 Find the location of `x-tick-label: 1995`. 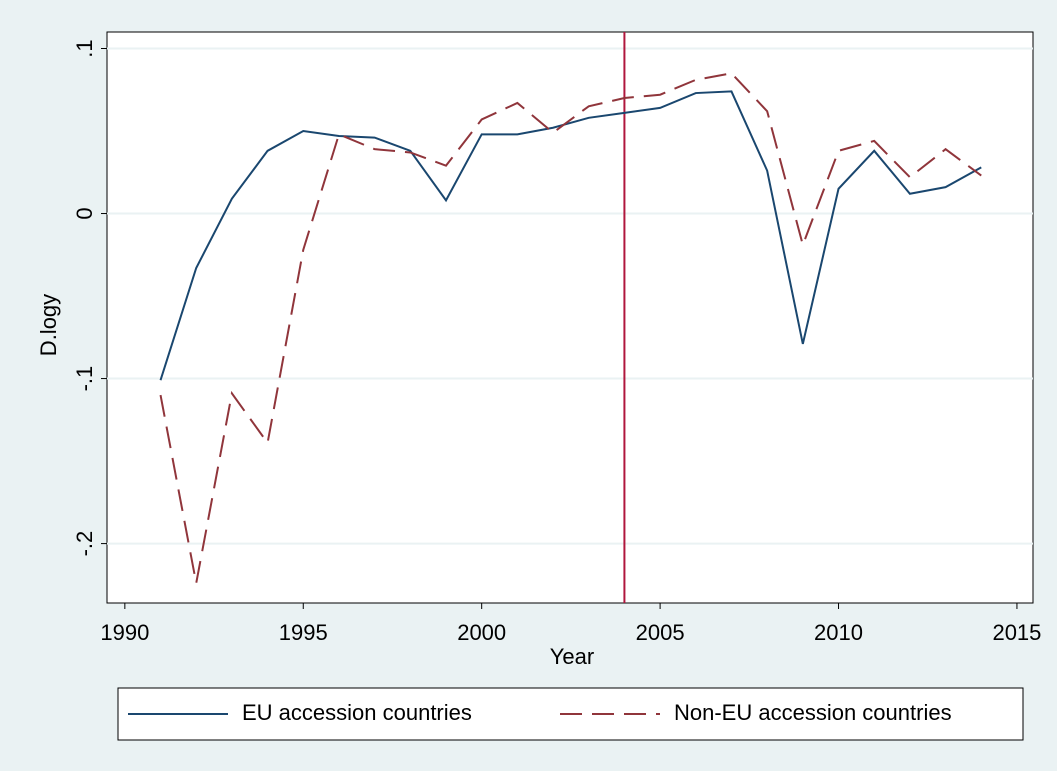

x-tick-label: 1995 is located at coordinates (303, 632).